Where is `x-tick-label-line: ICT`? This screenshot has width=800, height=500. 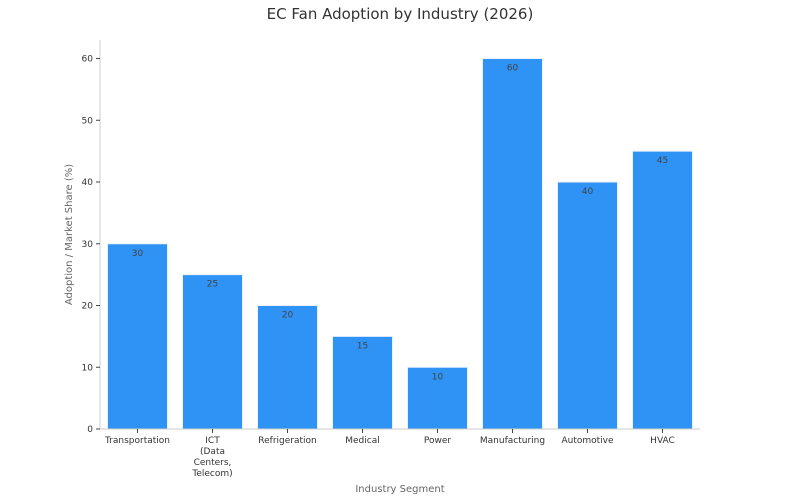 x-tick-label-line: ICT is located at coordinates (212, 441).